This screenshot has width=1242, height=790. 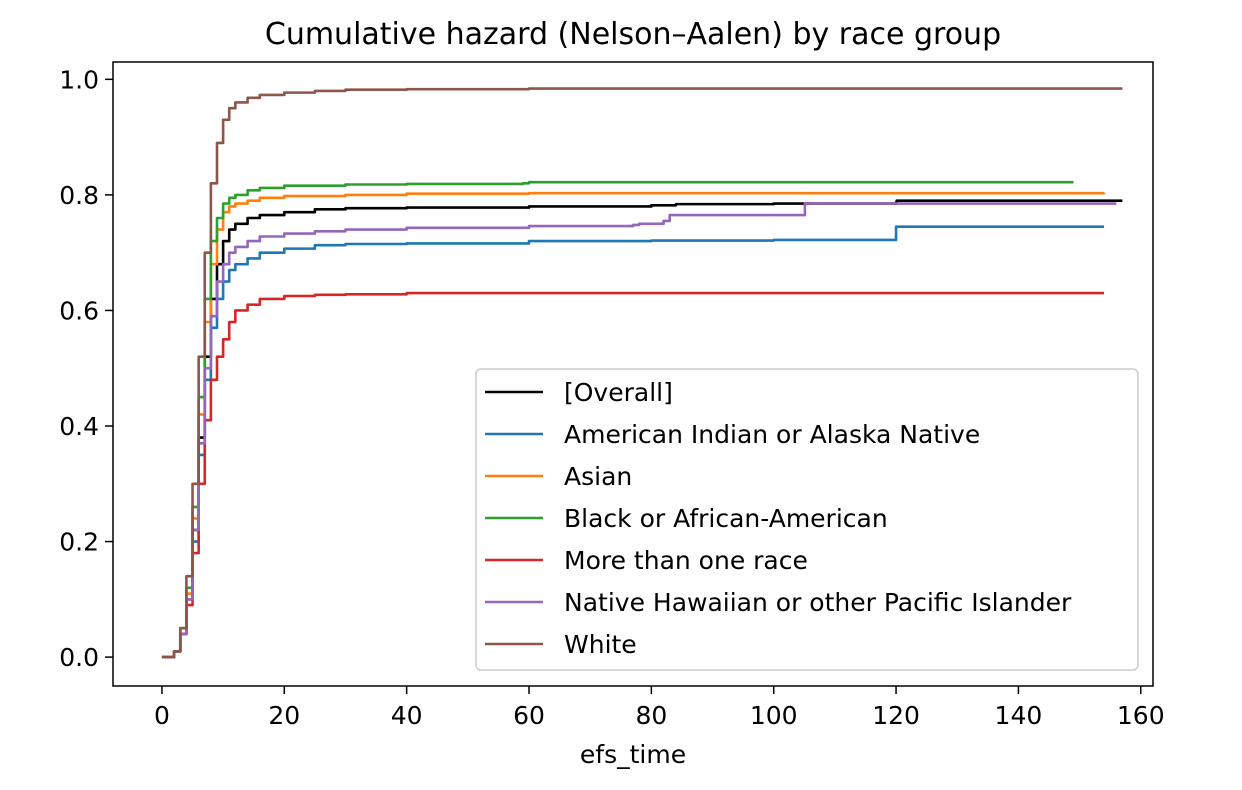 What do you see at coordinates (86, 368) in the screenshot?
I see `y-axis-ticks: 0.0 0.2 0.4 0.6 0.8 1.0` at bounding box center [86, 368].